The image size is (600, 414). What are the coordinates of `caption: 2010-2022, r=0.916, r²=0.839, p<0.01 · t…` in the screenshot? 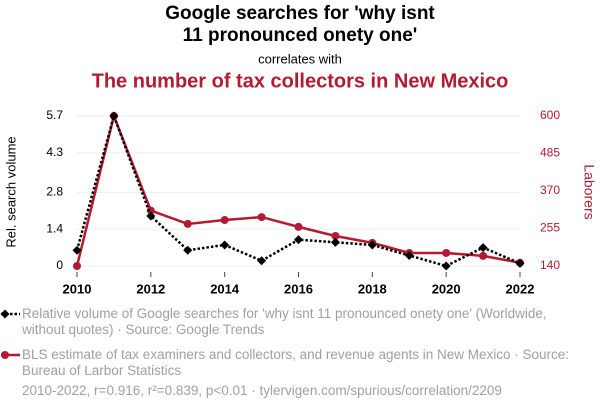 It's located at (262, 390).